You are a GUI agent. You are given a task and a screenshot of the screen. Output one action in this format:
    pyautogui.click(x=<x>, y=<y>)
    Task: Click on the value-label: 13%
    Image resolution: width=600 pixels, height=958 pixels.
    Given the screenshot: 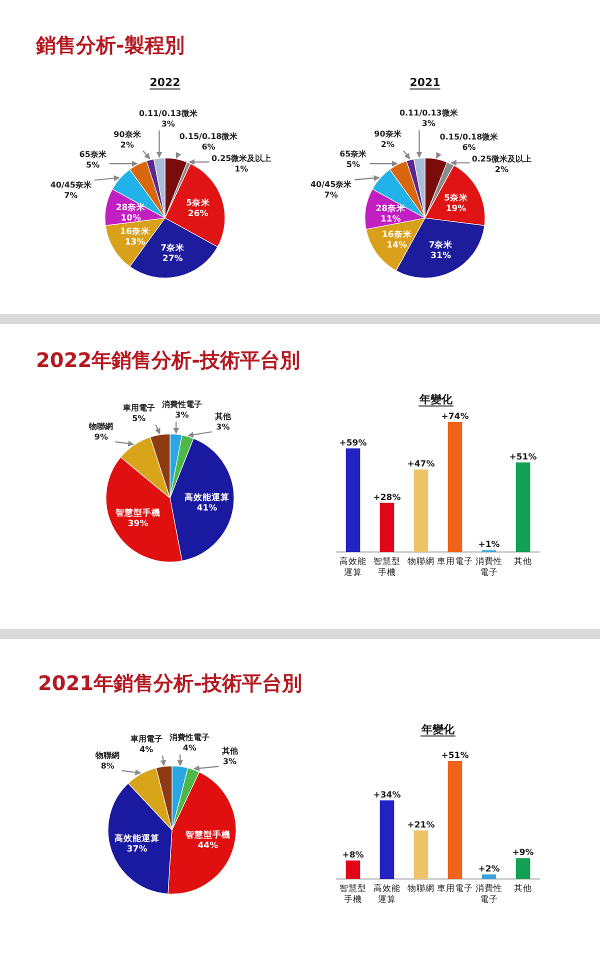 What is the action you would take?
    pyautogui.click(x=135, y=243)
    